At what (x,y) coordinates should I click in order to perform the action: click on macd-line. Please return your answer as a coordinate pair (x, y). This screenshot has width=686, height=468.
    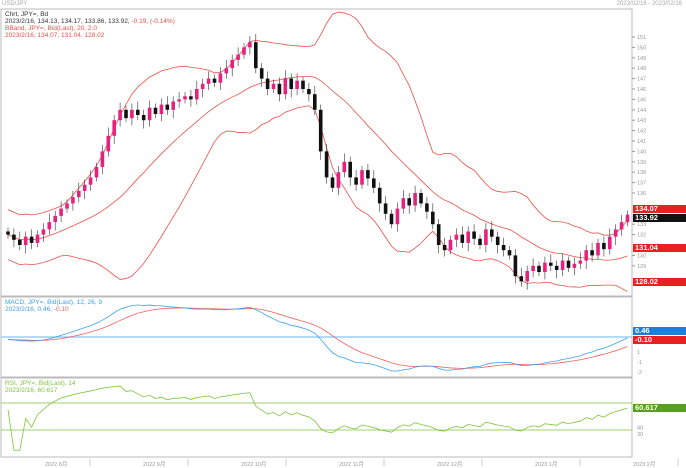
    Looking at the image, I should click on (317, 338).